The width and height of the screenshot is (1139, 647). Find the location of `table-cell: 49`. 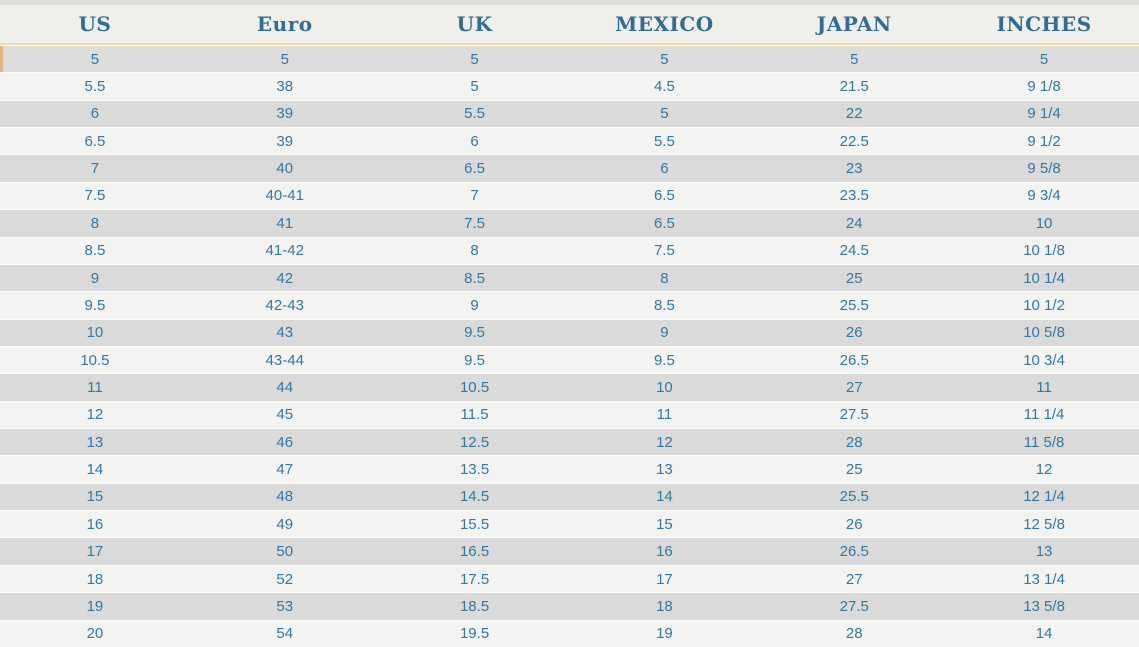

table-cell: 49 is located at coordinates (285, 524).